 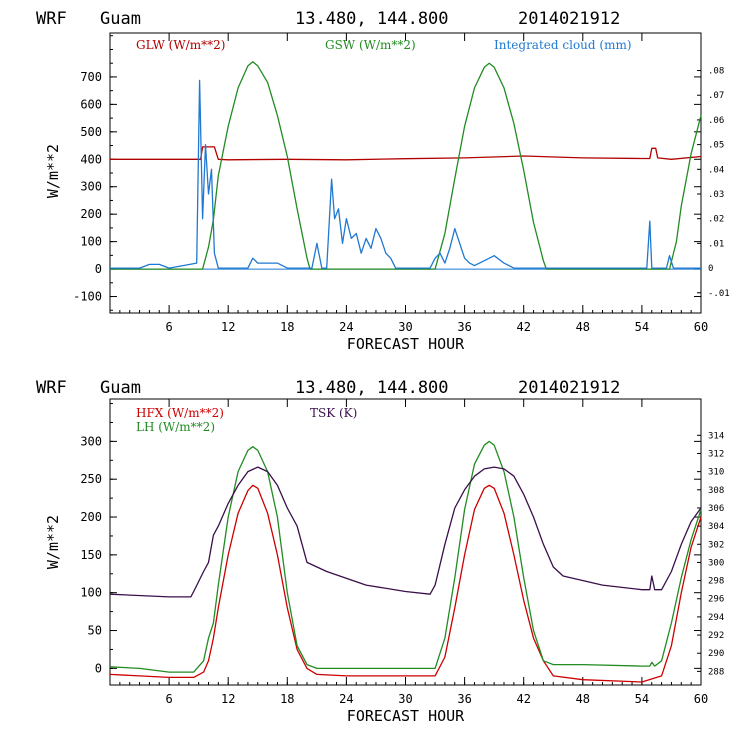 What do you see at coordinates (168, 699) in the screenshot?
I see `panel2-xtick-label: 6` at bounding box center [168, 699].